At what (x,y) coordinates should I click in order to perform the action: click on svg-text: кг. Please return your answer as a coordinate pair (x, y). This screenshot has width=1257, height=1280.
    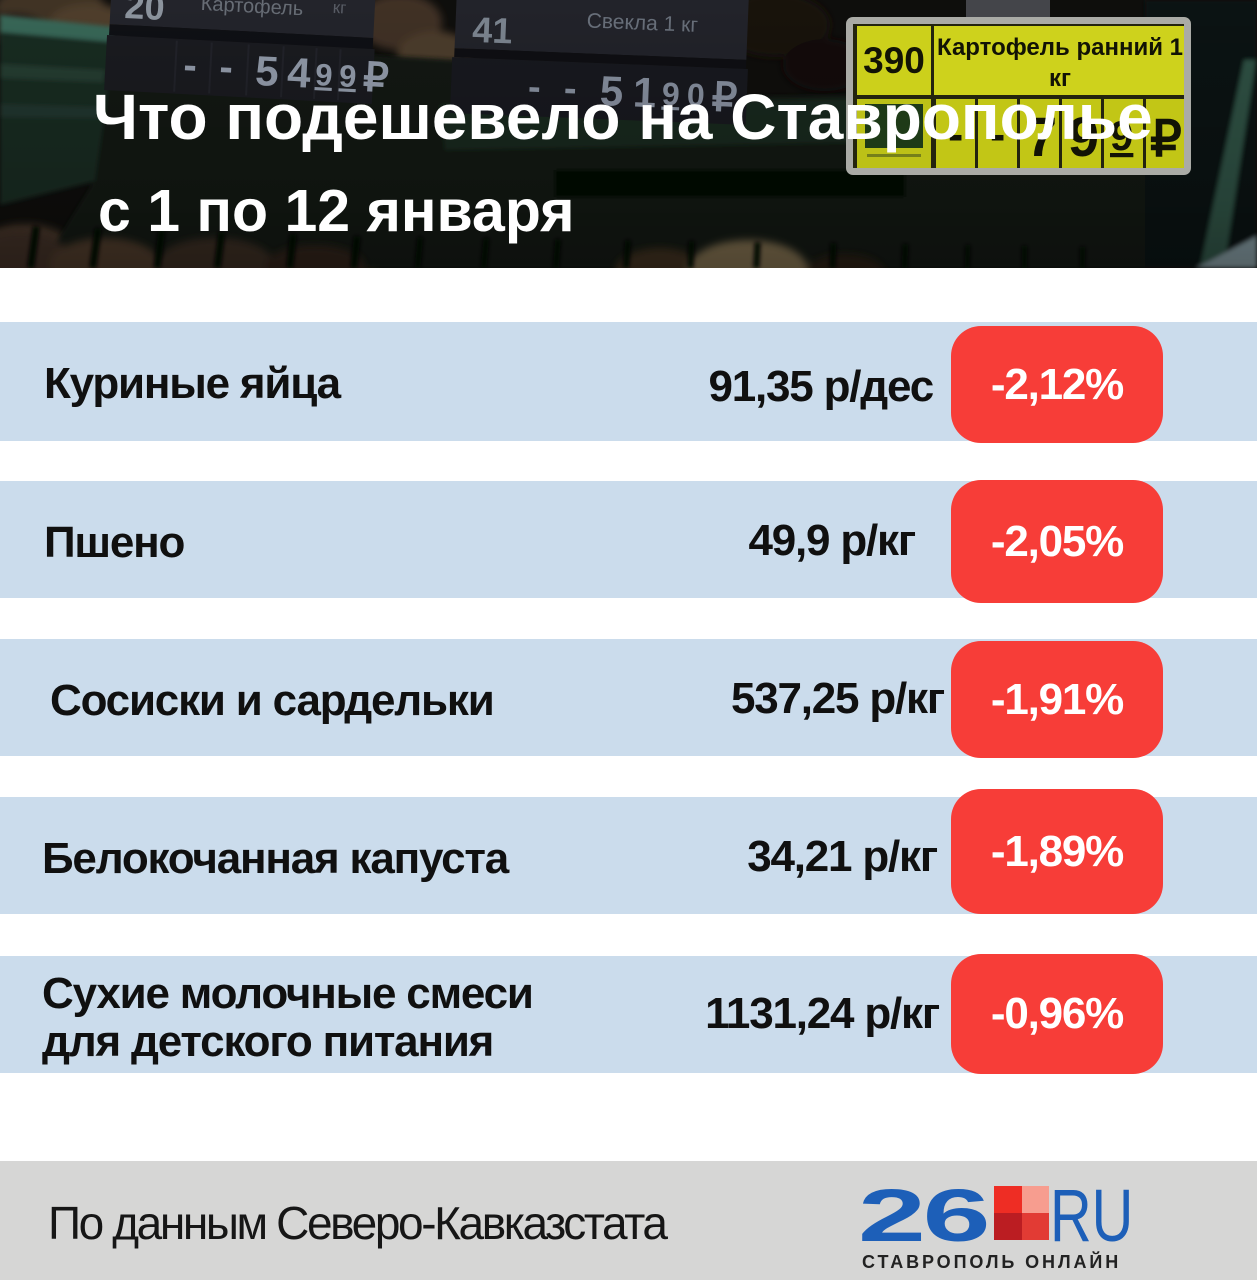
    Looking at the image, I should click on (1060, 78).